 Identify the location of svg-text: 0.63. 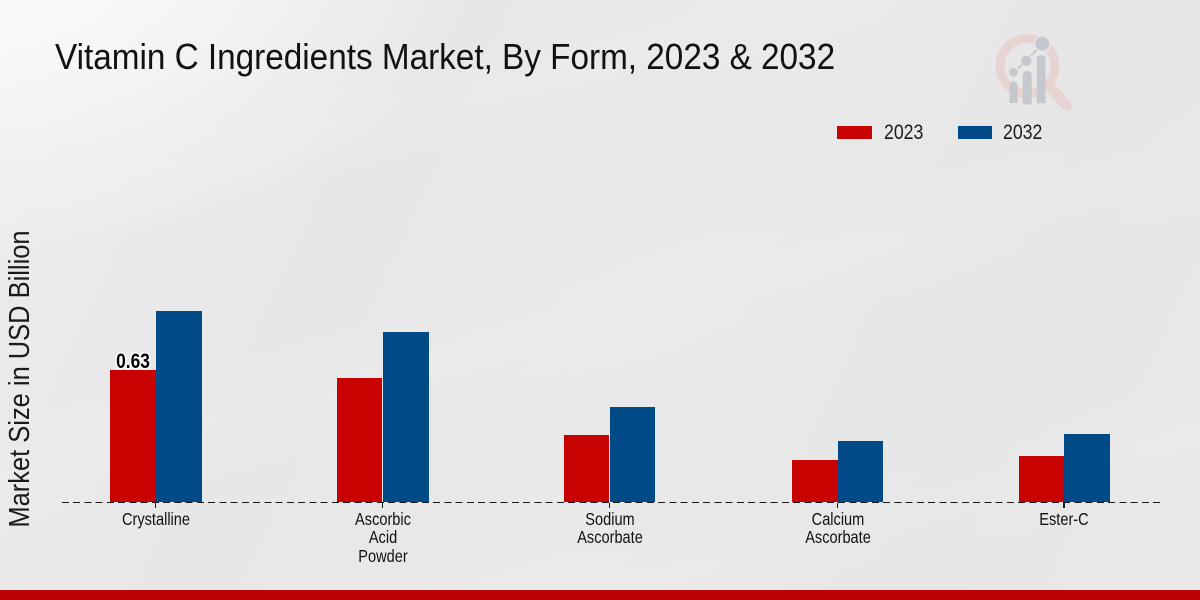
(133, 361).